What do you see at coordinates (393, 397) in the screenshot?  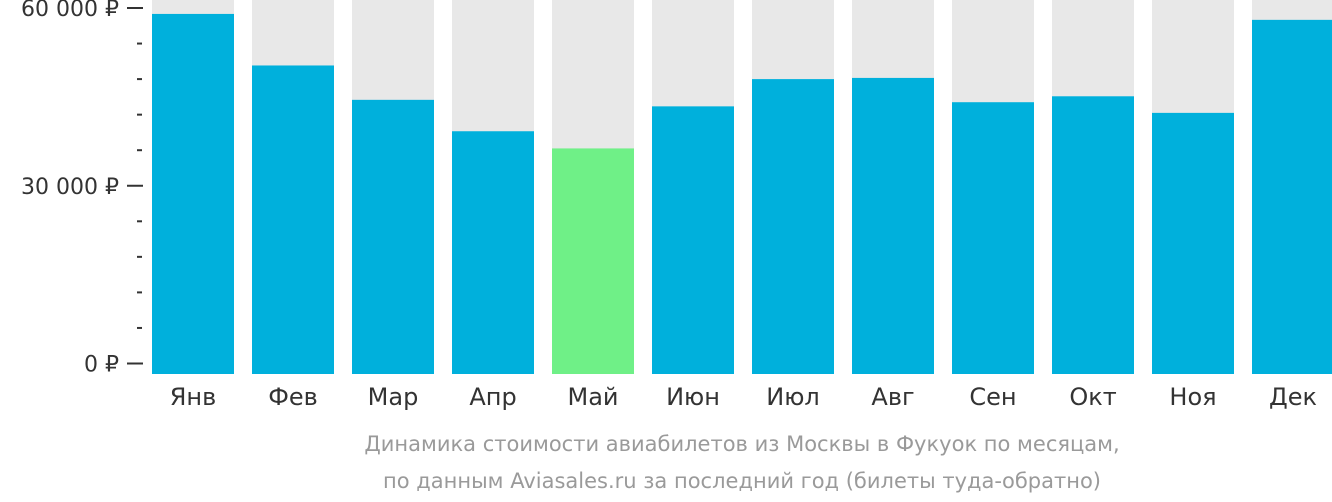 I see `x-tick-label-3: Мар` at bounding box center [393, 397].